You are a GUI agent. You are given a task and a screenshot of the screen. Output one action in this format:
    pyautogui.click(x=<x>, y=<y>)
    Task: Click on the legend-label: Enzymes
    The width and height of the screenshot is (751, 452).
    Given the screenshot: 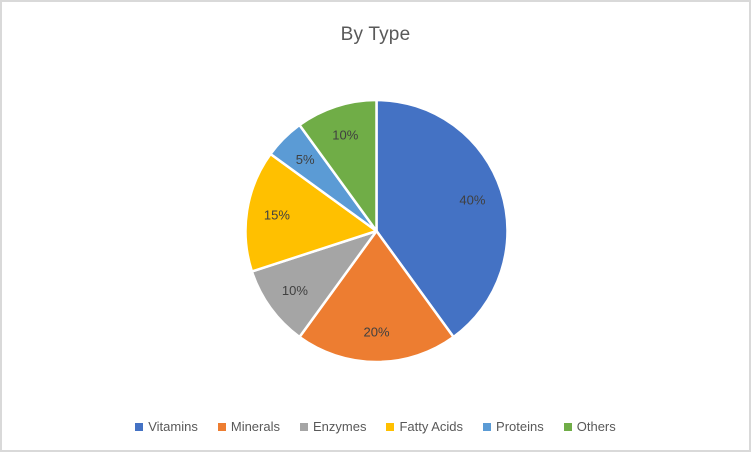 What is the action you would take?
    pyautogui.click(x=339, y=426)
    